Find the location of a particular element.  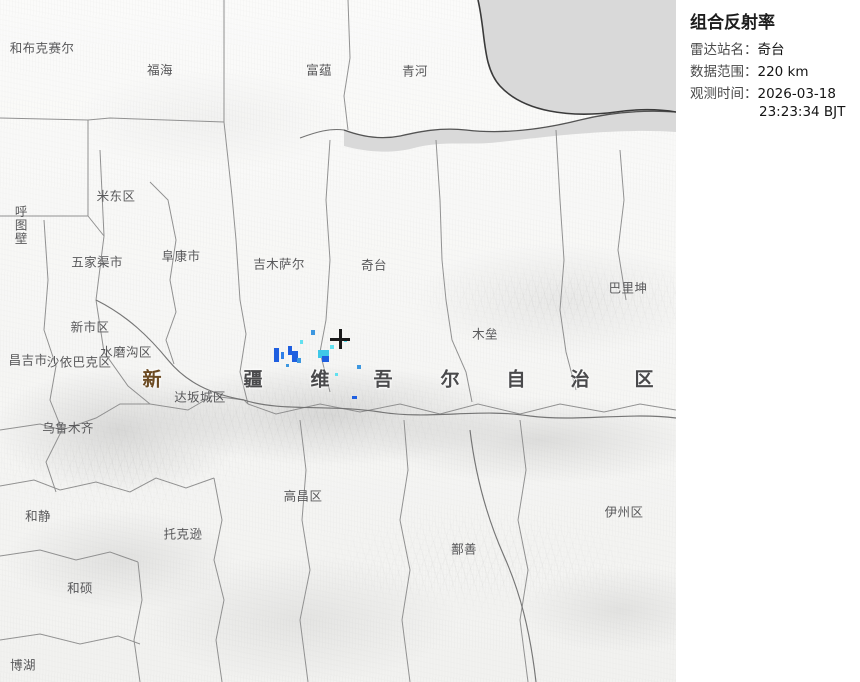

metadata-row: 观测时间：2026-03-18 is located at coordinates (763, 92).